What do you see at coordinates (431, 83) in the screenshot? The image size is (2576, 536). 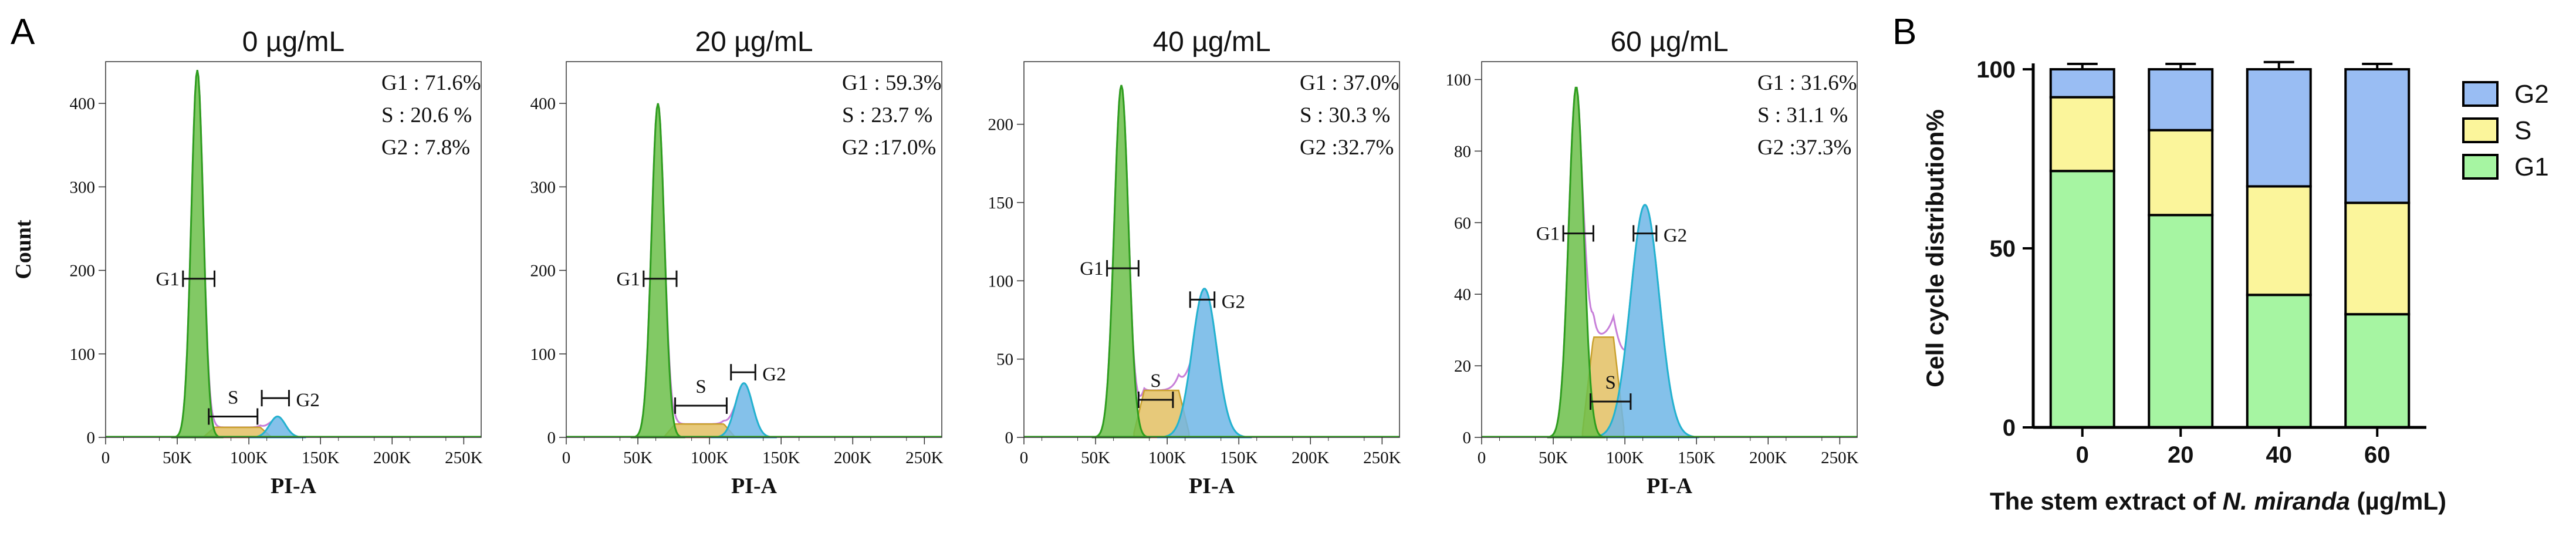 I see `phase-percent-label: G1 : 71.6%` at bounding box center [431, 83].